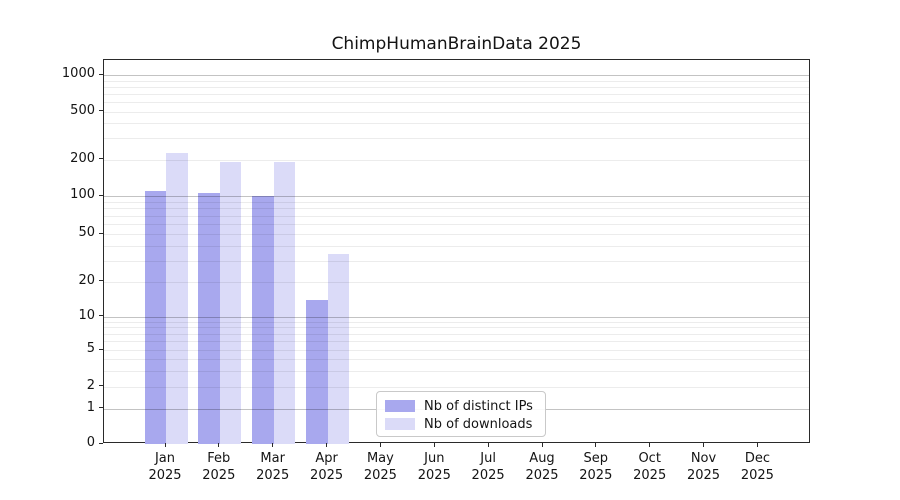  I want to click on legend-row-nb-of-distinct-ips: Nb of distinct IPs, so click(461, 406).